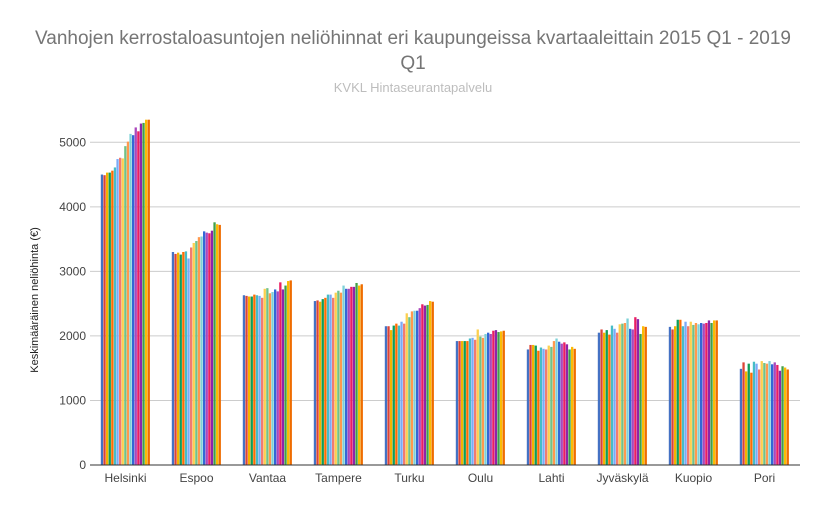 The image size is (826, 511). What do you see at coordinates (72, 400) in the screenshot?
I see `y-tick-label: 1000` at bounding box center [72, 400].